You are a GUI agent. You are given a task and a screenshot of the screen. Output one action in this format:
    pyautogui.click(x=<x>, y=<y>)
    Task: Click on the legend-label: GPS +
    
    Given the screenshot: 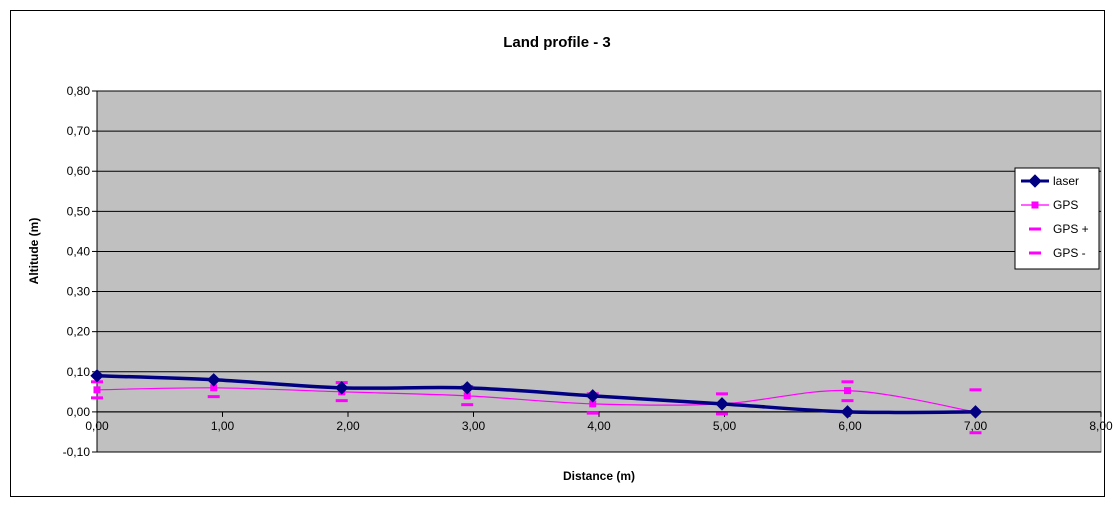 What is the action you would take?
    pyautogui.click(x=1071, y=229)
    